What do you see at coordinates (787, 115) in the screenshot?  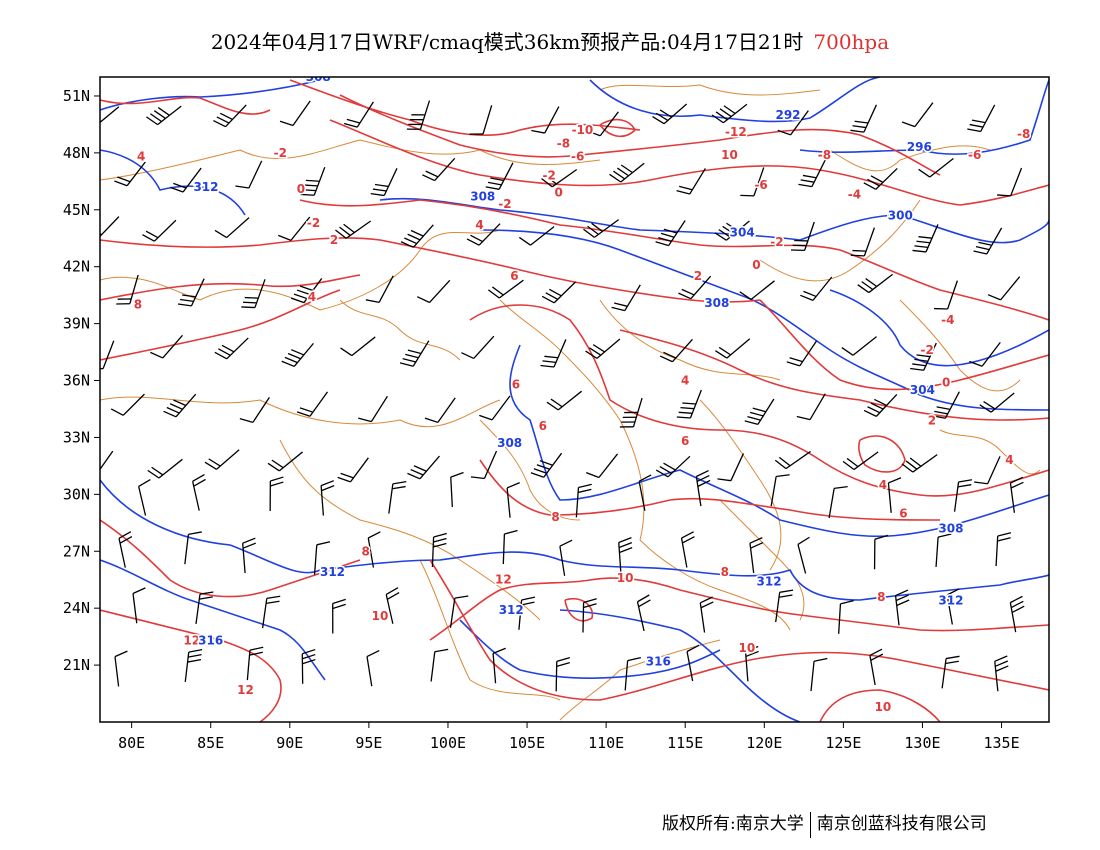 I see `height-label: 292` at bounding box center [787, 115].